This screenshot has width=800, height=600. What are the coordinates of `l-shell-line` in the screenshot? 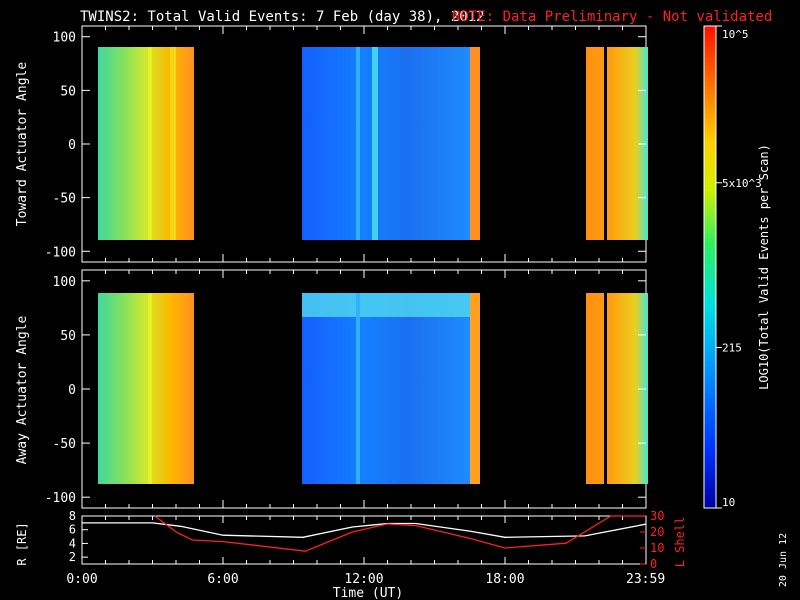 It's located at (400, 533).